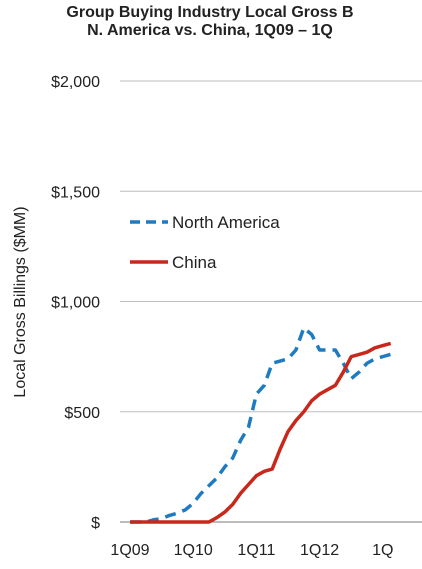 The height and width of the screenshot is (569, 422). I want to click on x-tick-label-3: 1Q12, so click(319, 550).